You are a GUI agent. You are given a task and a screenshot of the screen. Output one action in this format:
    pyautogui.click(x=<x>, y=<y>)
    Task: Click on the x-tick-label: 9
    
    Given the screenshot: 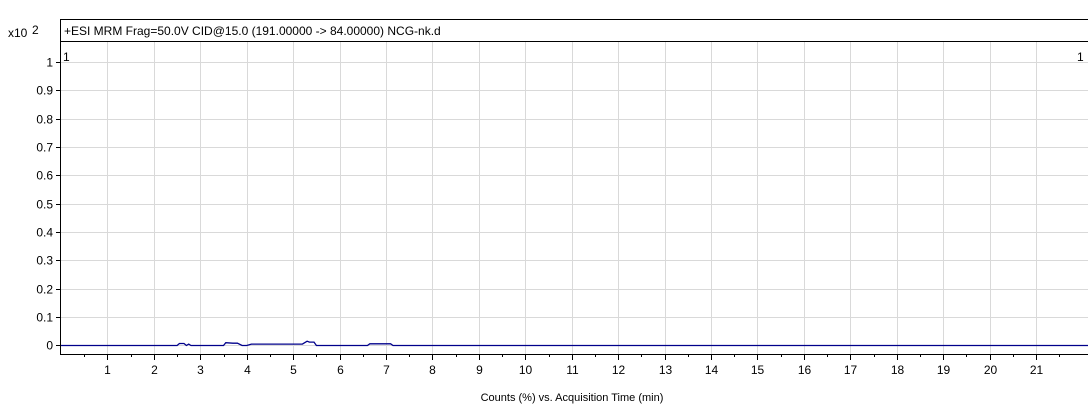 What is the action you would take?
    pyautogui.click(x=479, y=370)
    